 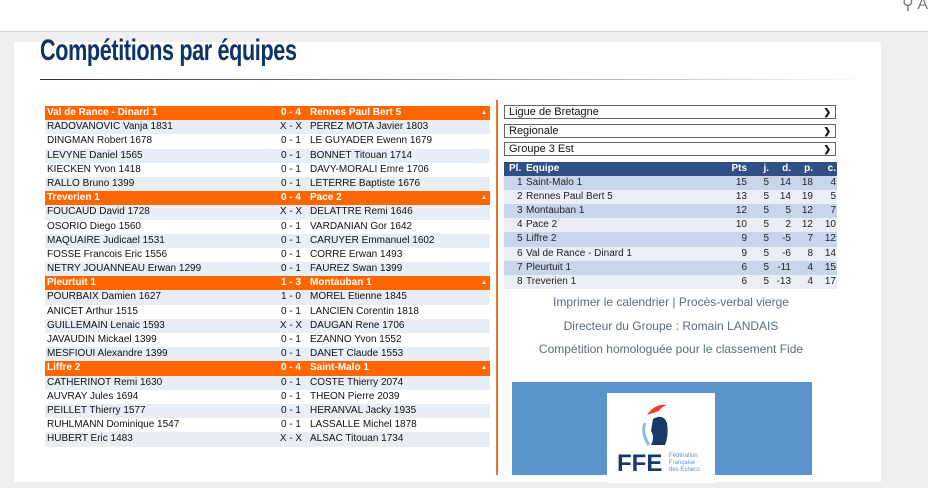 I want to click on away-player: LETERRE Baptiste 1676, so click(x=365, y=183).